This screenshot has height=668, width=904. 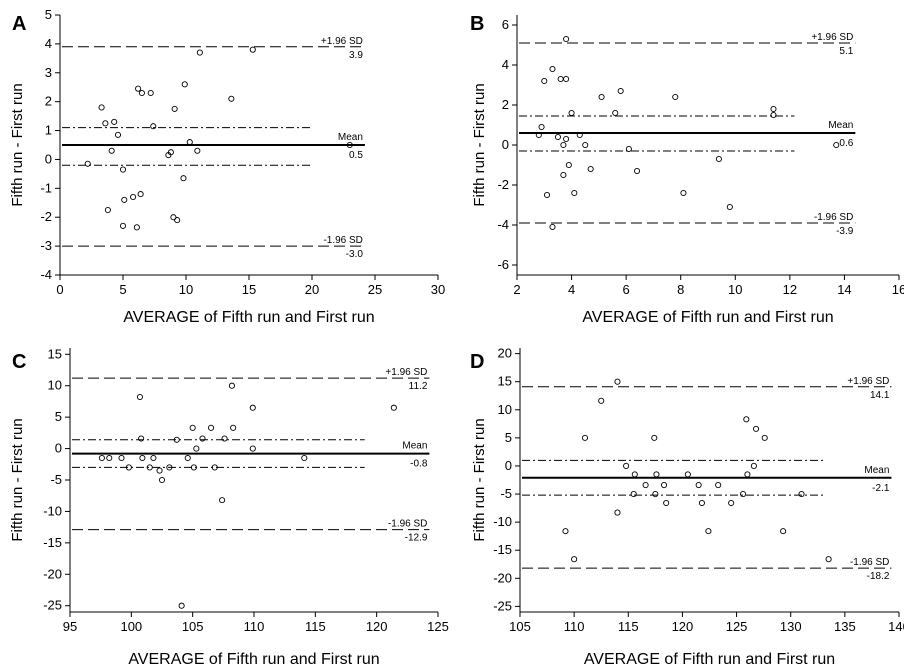 I want to click on x-tick-label: 125, so click(x=737, y=626).